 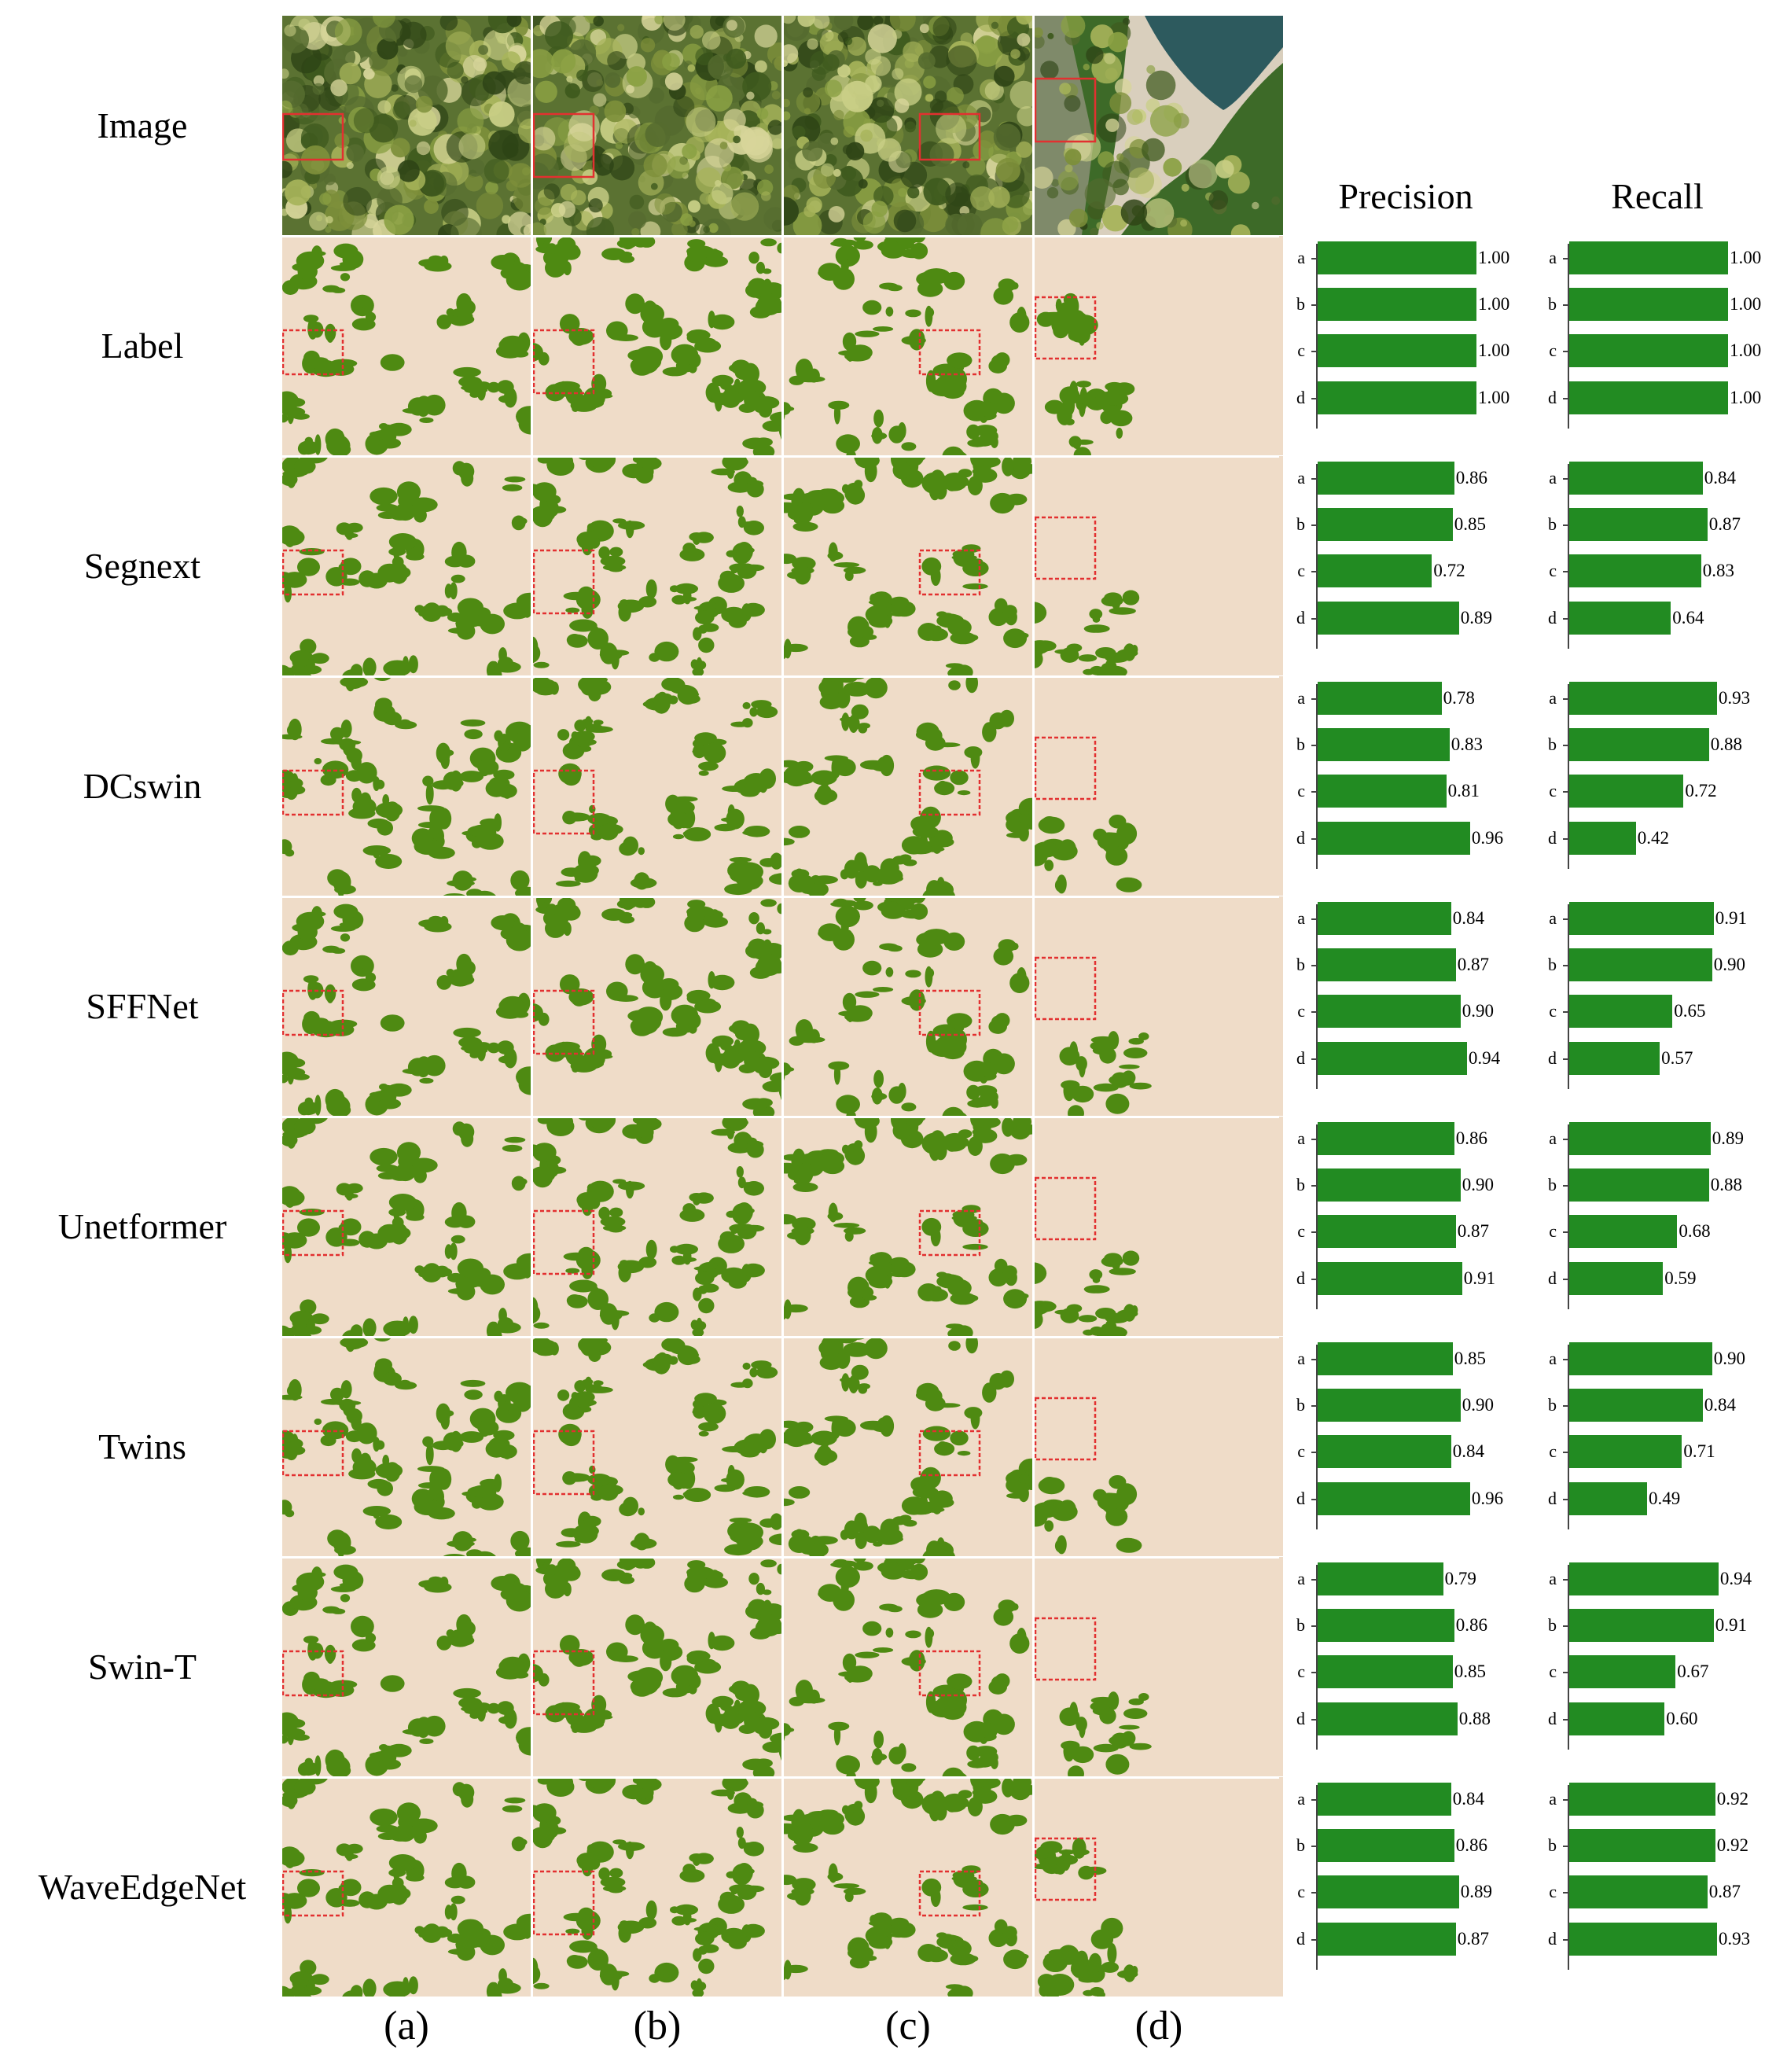 What do you see at coordinates (1553, 257) in the screenshot?
I see `bar-category-label: a` at bounding box center [1553, 257].